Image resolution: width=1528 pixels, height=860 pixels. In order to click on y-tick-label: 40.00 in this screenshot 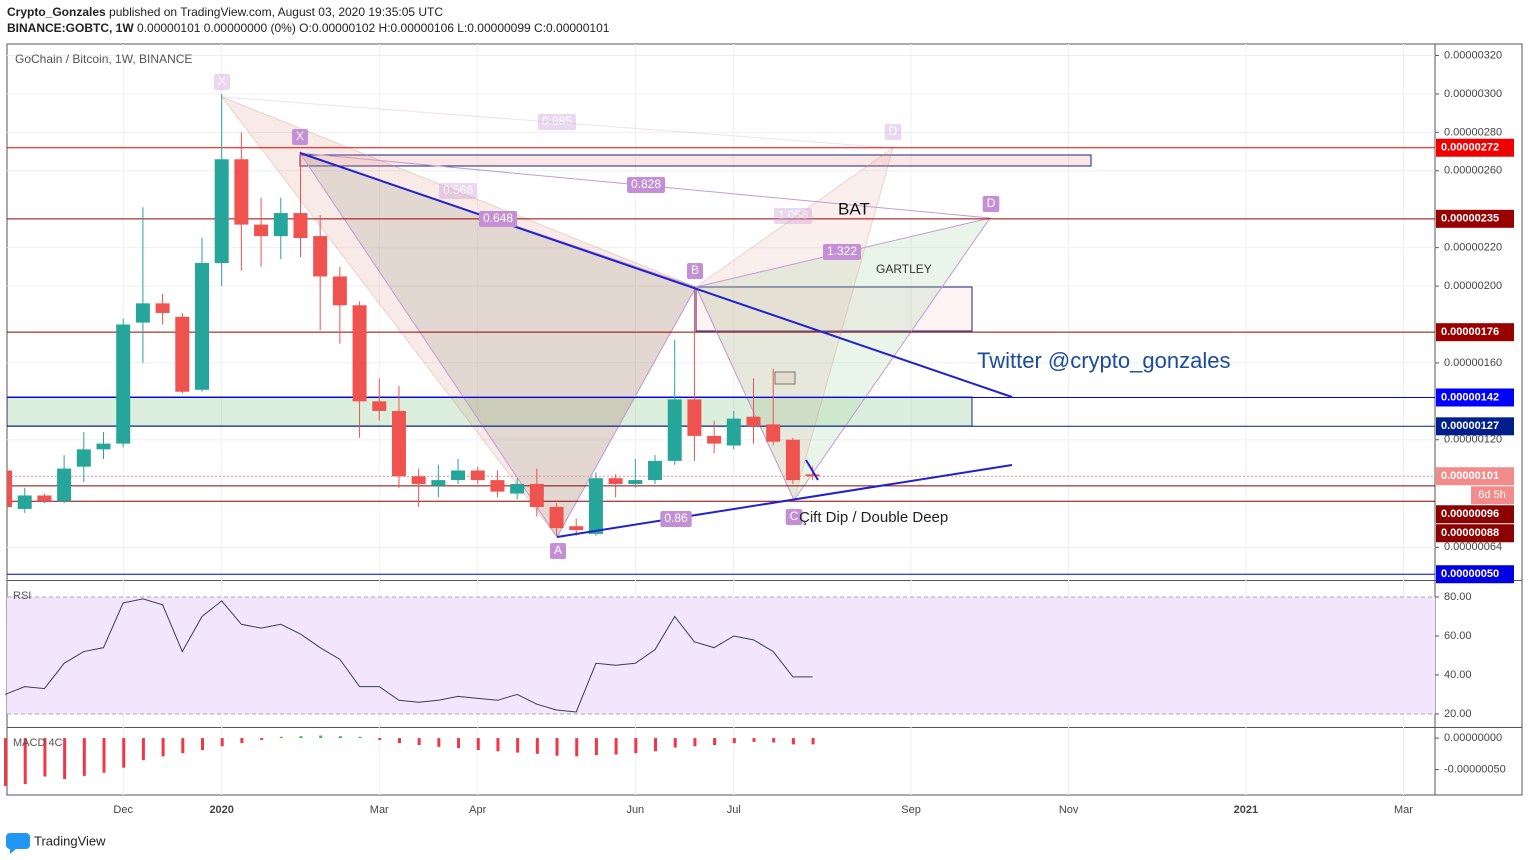, I will do `click(1458, 675)`.